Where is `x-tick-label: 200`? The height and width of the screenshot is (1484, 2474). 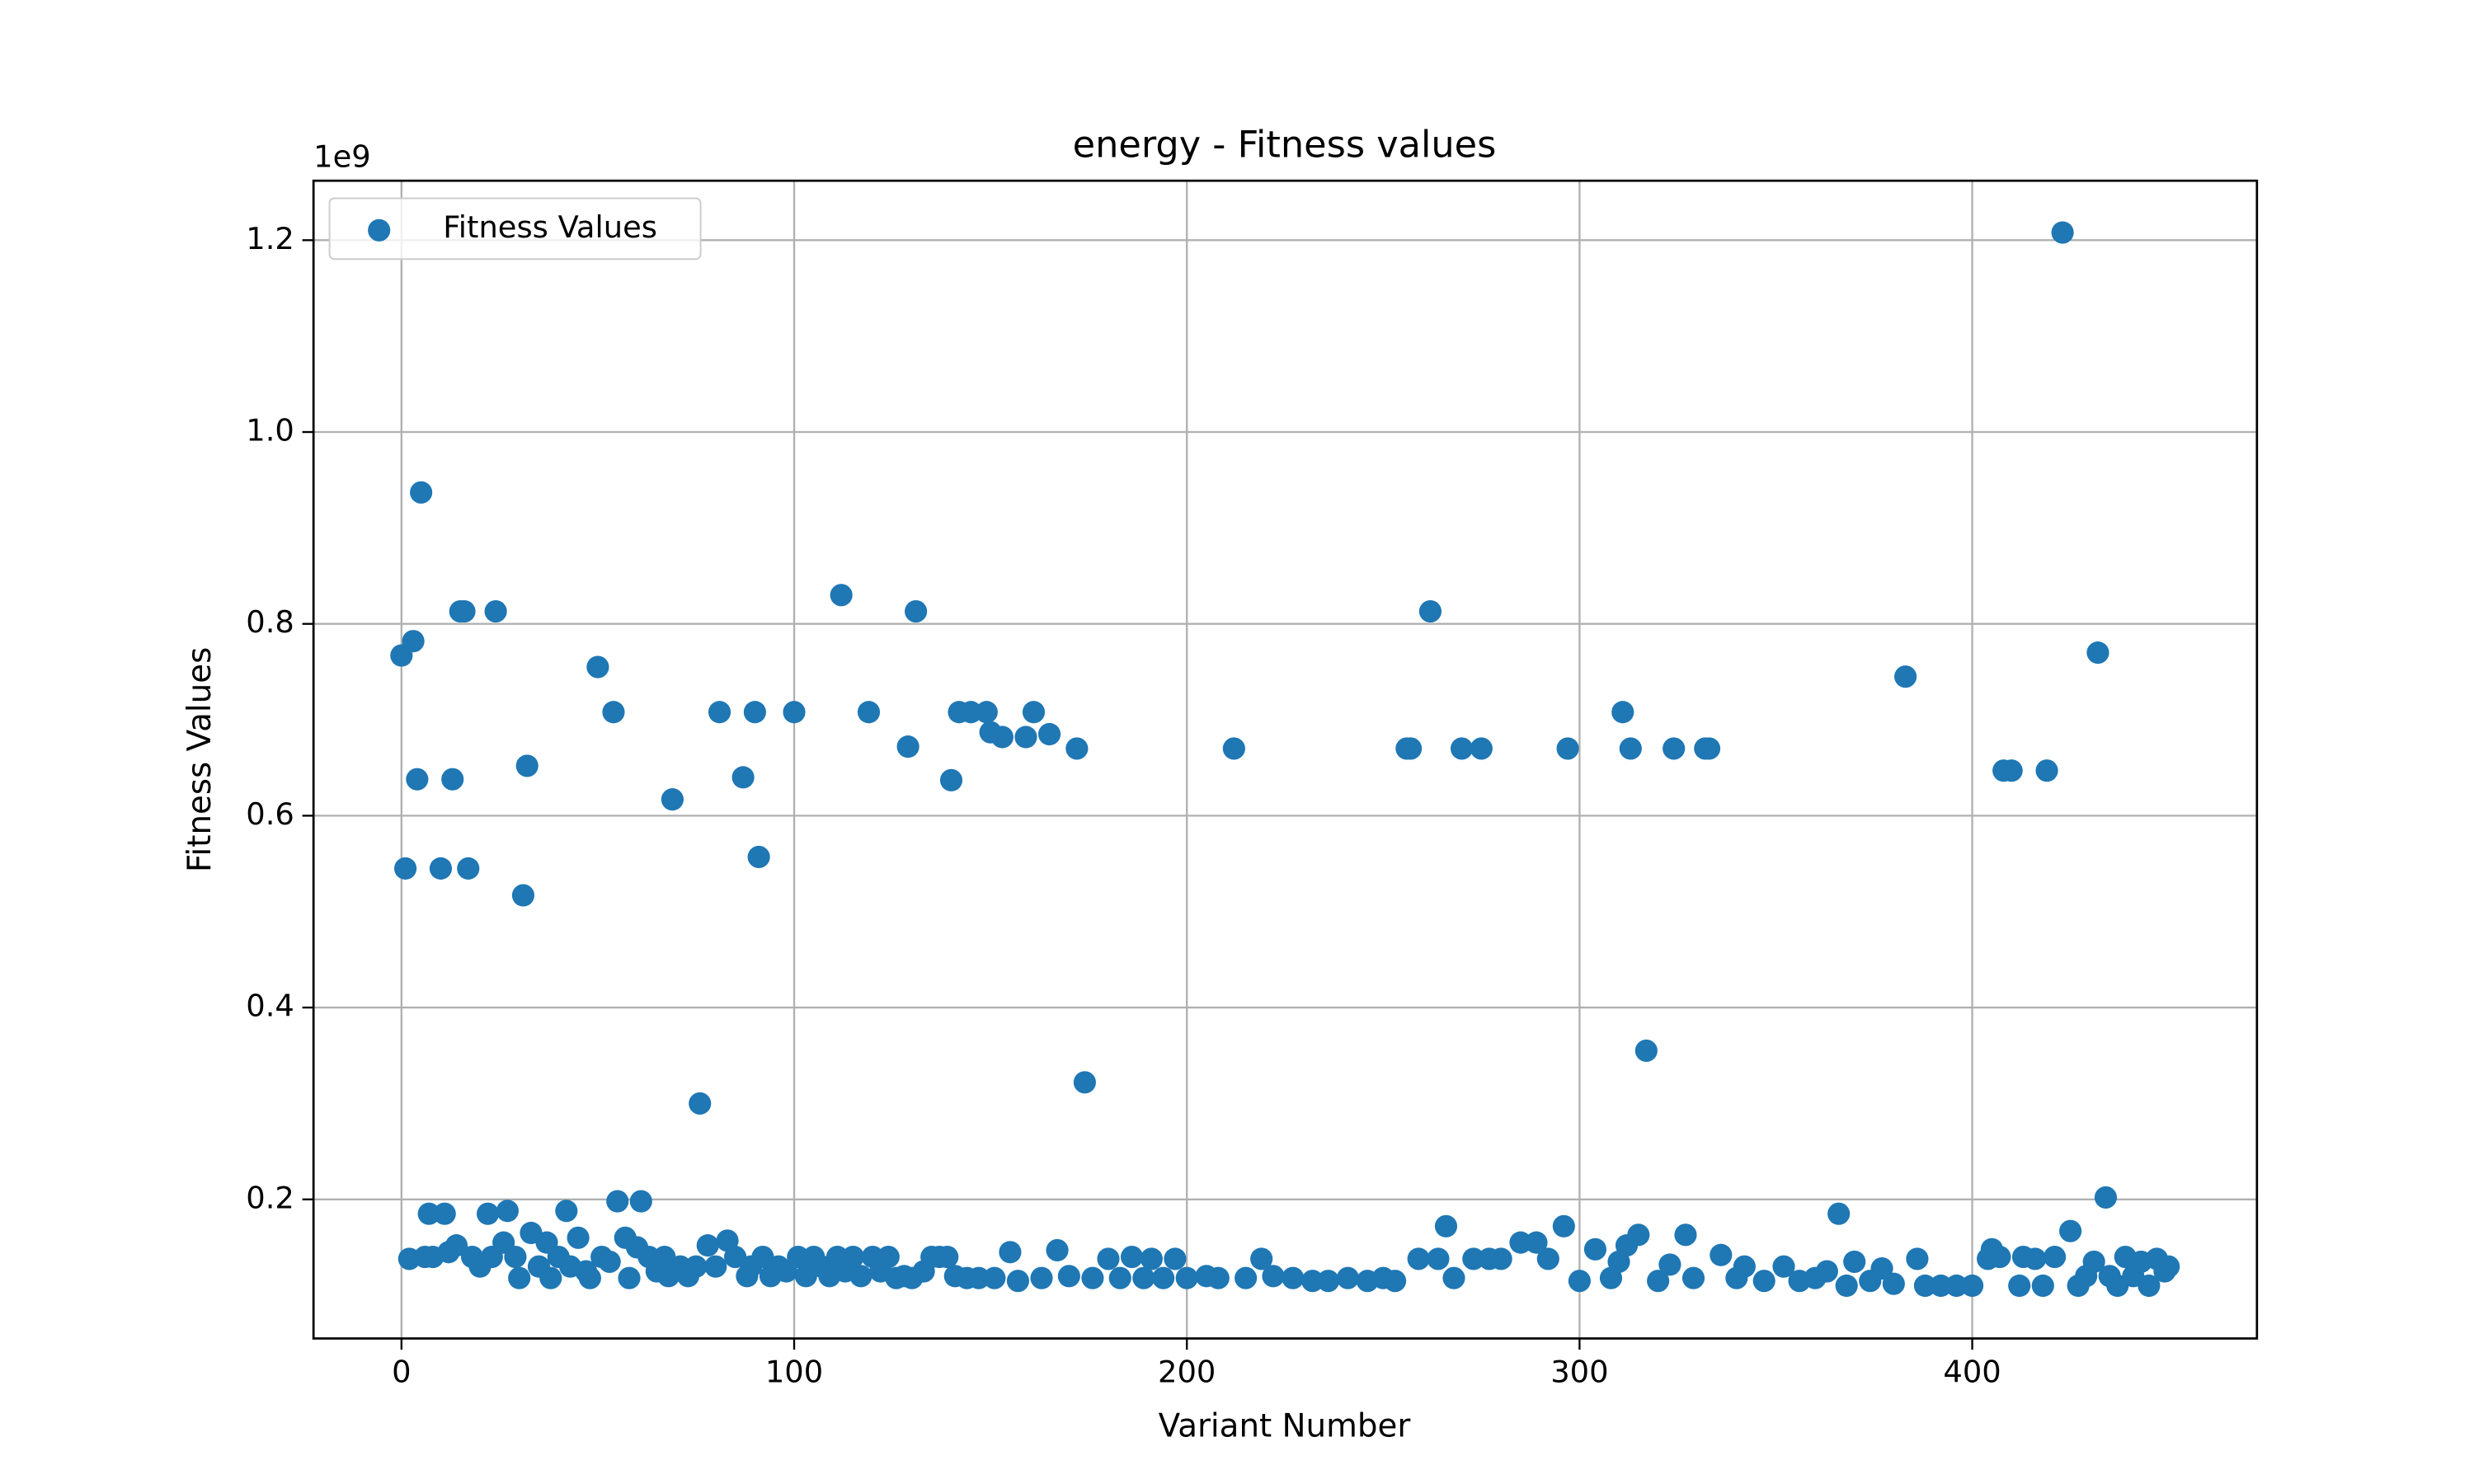
x-tick-label: 200 is located at coordinates (1187, 1372).